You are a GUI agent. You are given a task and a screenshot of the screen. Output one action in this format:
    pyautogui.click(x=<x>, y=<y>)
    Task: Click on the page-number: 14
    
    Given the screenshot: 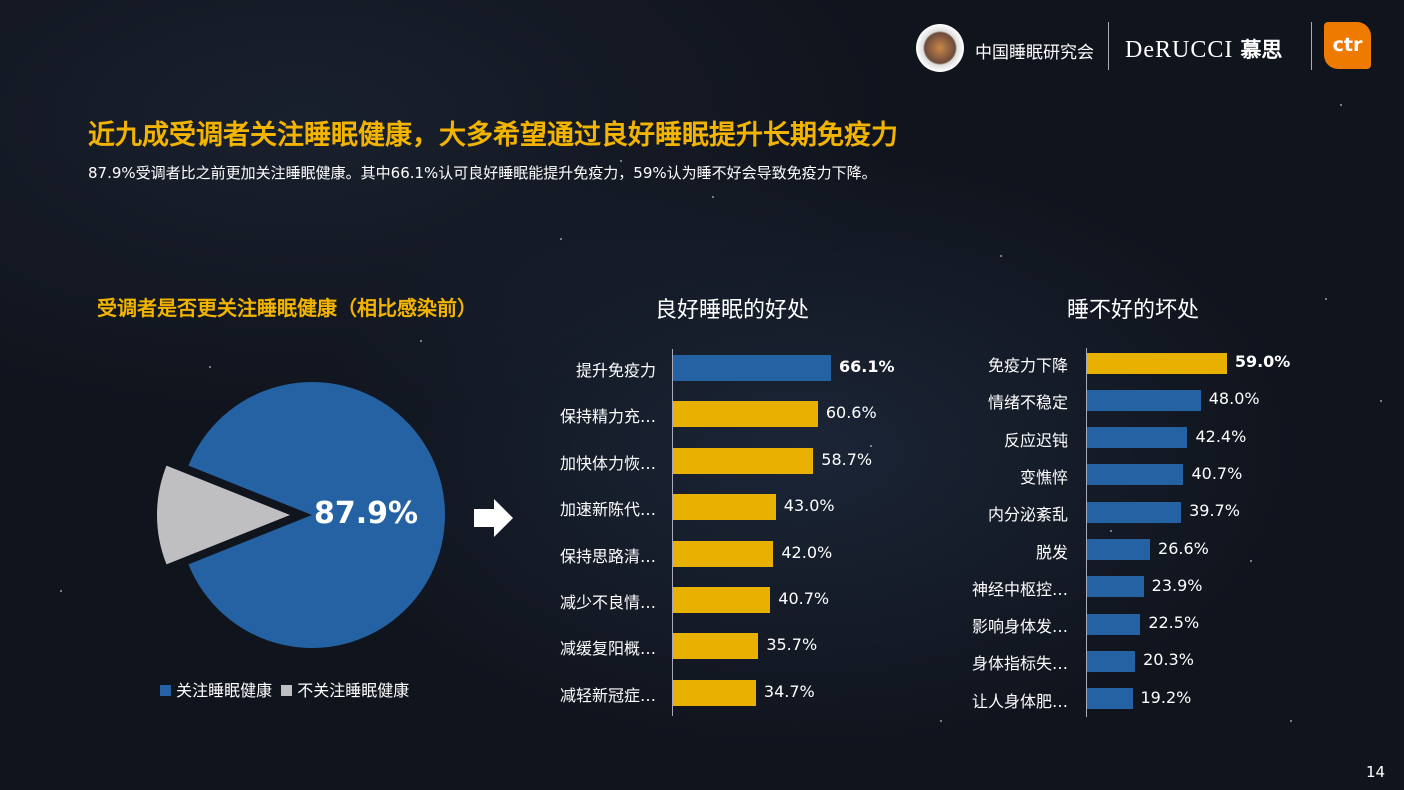 What is the action you would take?
    pyautogui.click(x=1376, y=772)
    